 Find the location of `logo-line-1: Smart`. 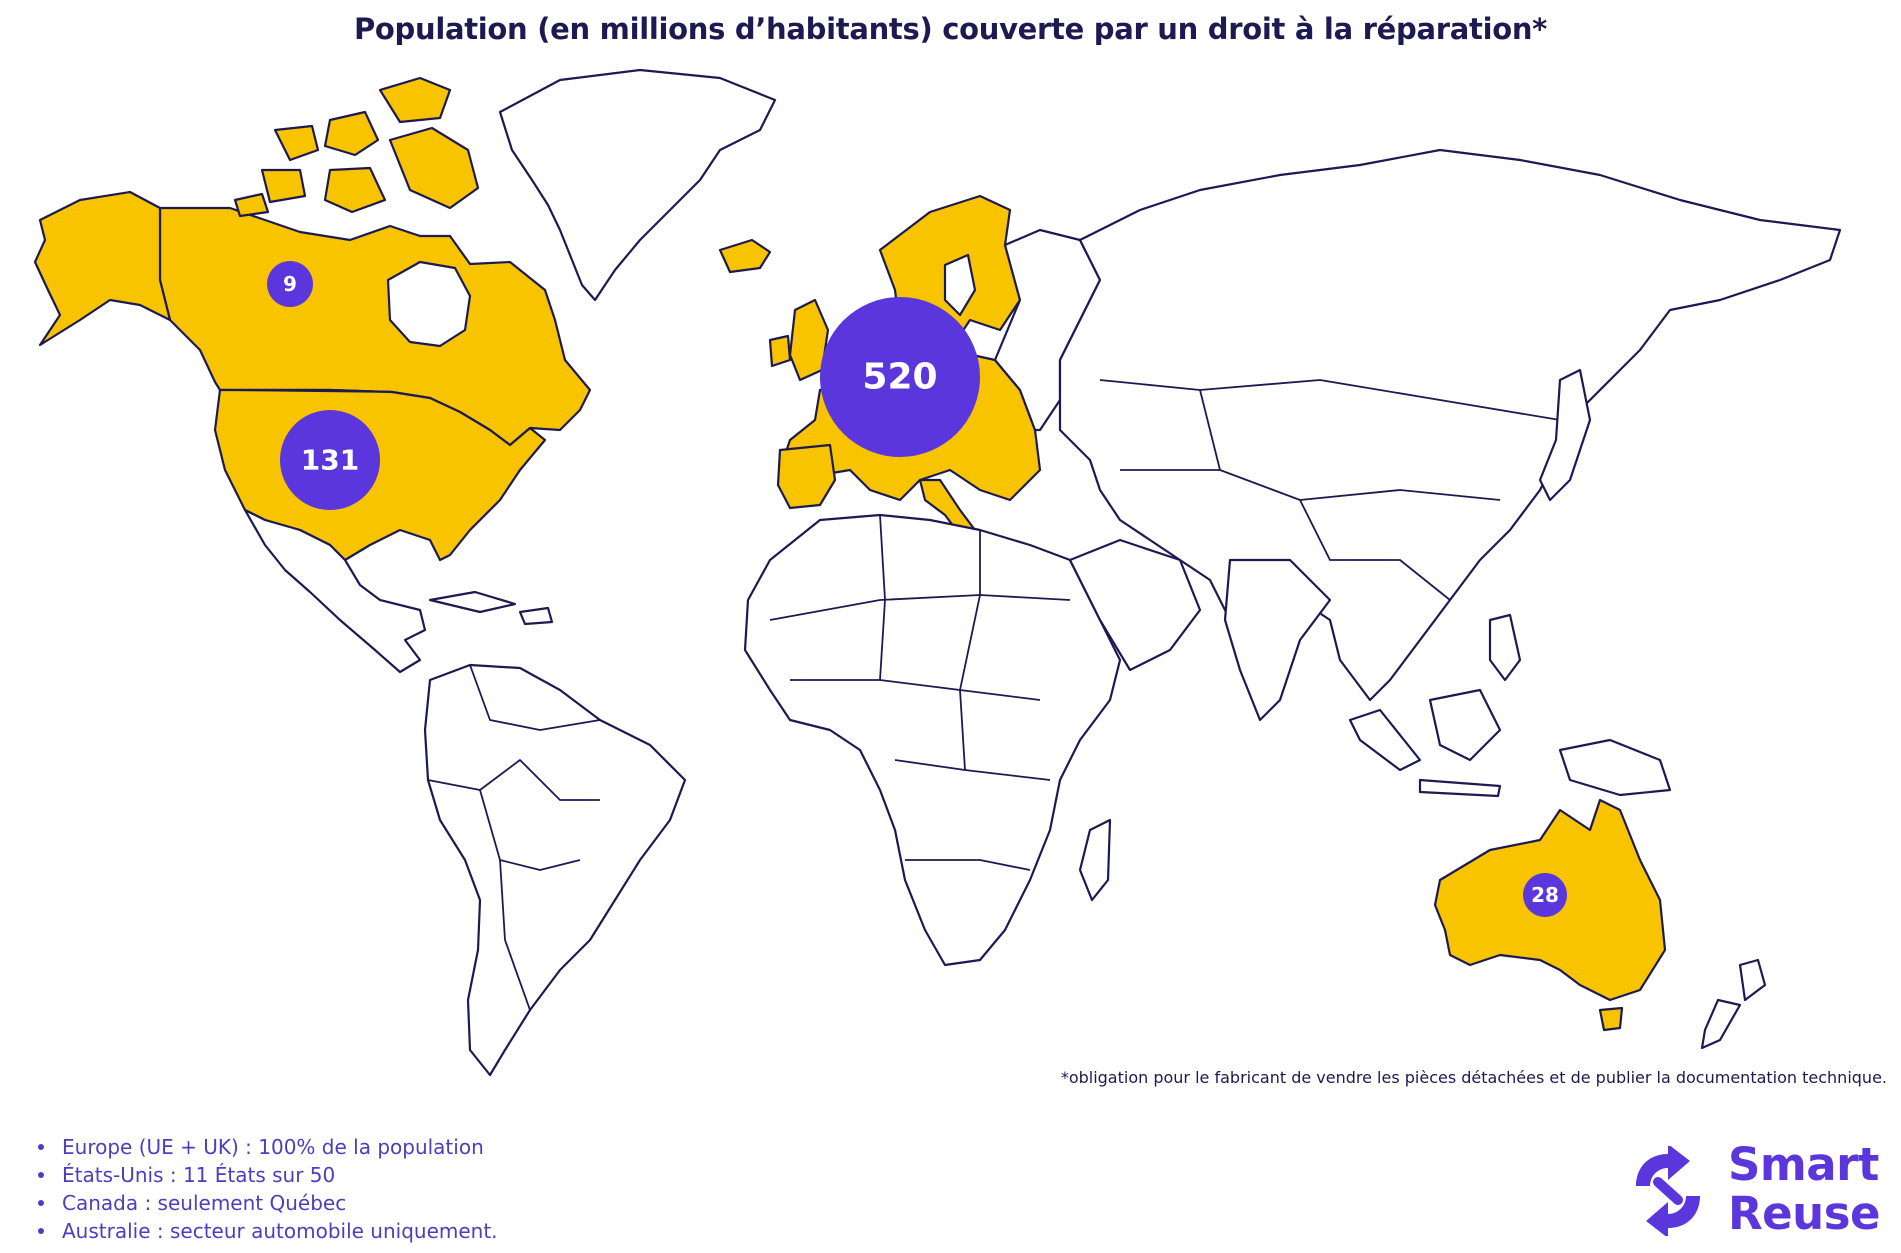

logo-line-1: Smart is located at coordinates (1803, 1164).